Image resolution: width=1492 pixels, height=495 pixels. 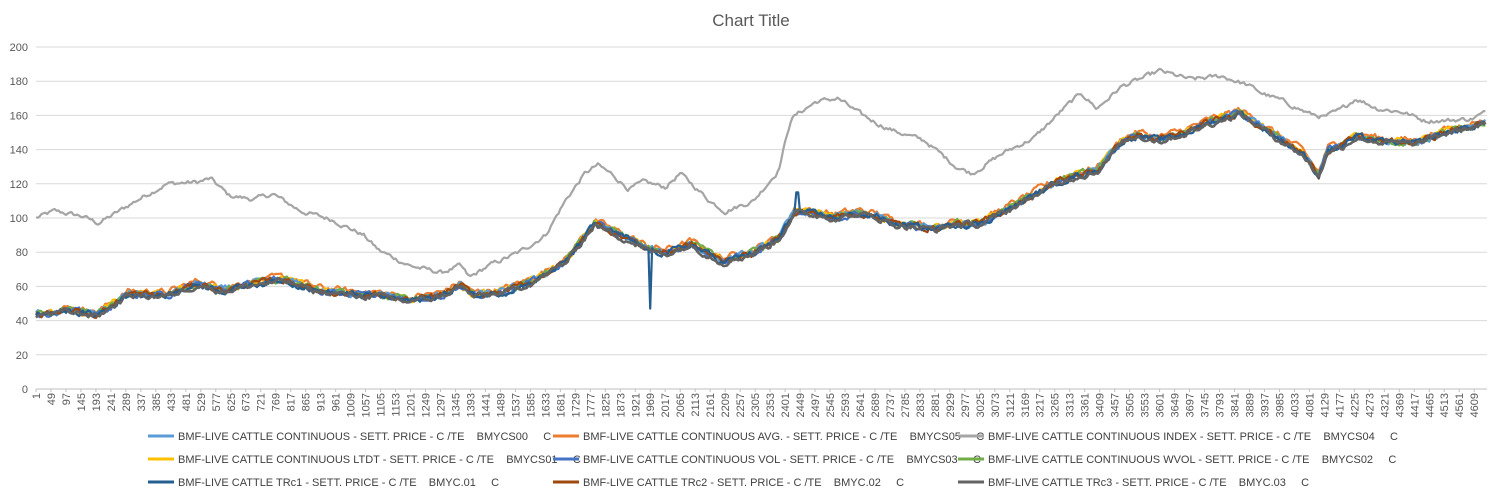 What do you see at coordinates (981, 405) in the screenshot?
I see `x-tick-label: 3025` at bounding box center [981, 405].